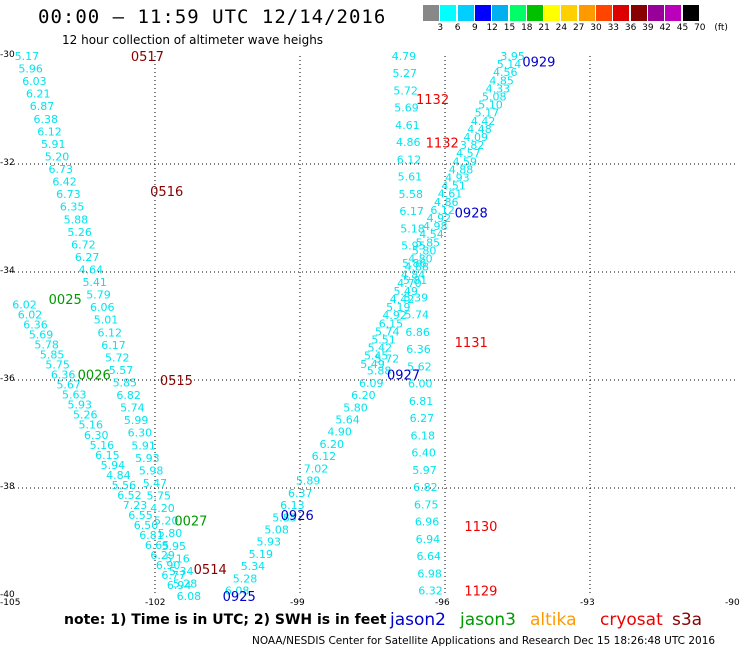 This screenshot has width=740, height=650. What do you see at coordinates (179, 585) in the screenshot?
I see `swh-value: 6.94` at bounding box center [179, 585].